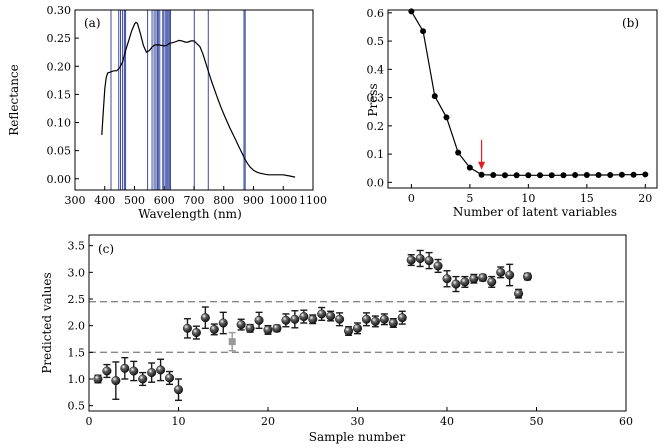 The width and height of the screenshot is (670, 448). What do you see at coordinates (630, 23) in the screenshot?
I see `b-panel-label: (b)` at bounding box center [630, 23].